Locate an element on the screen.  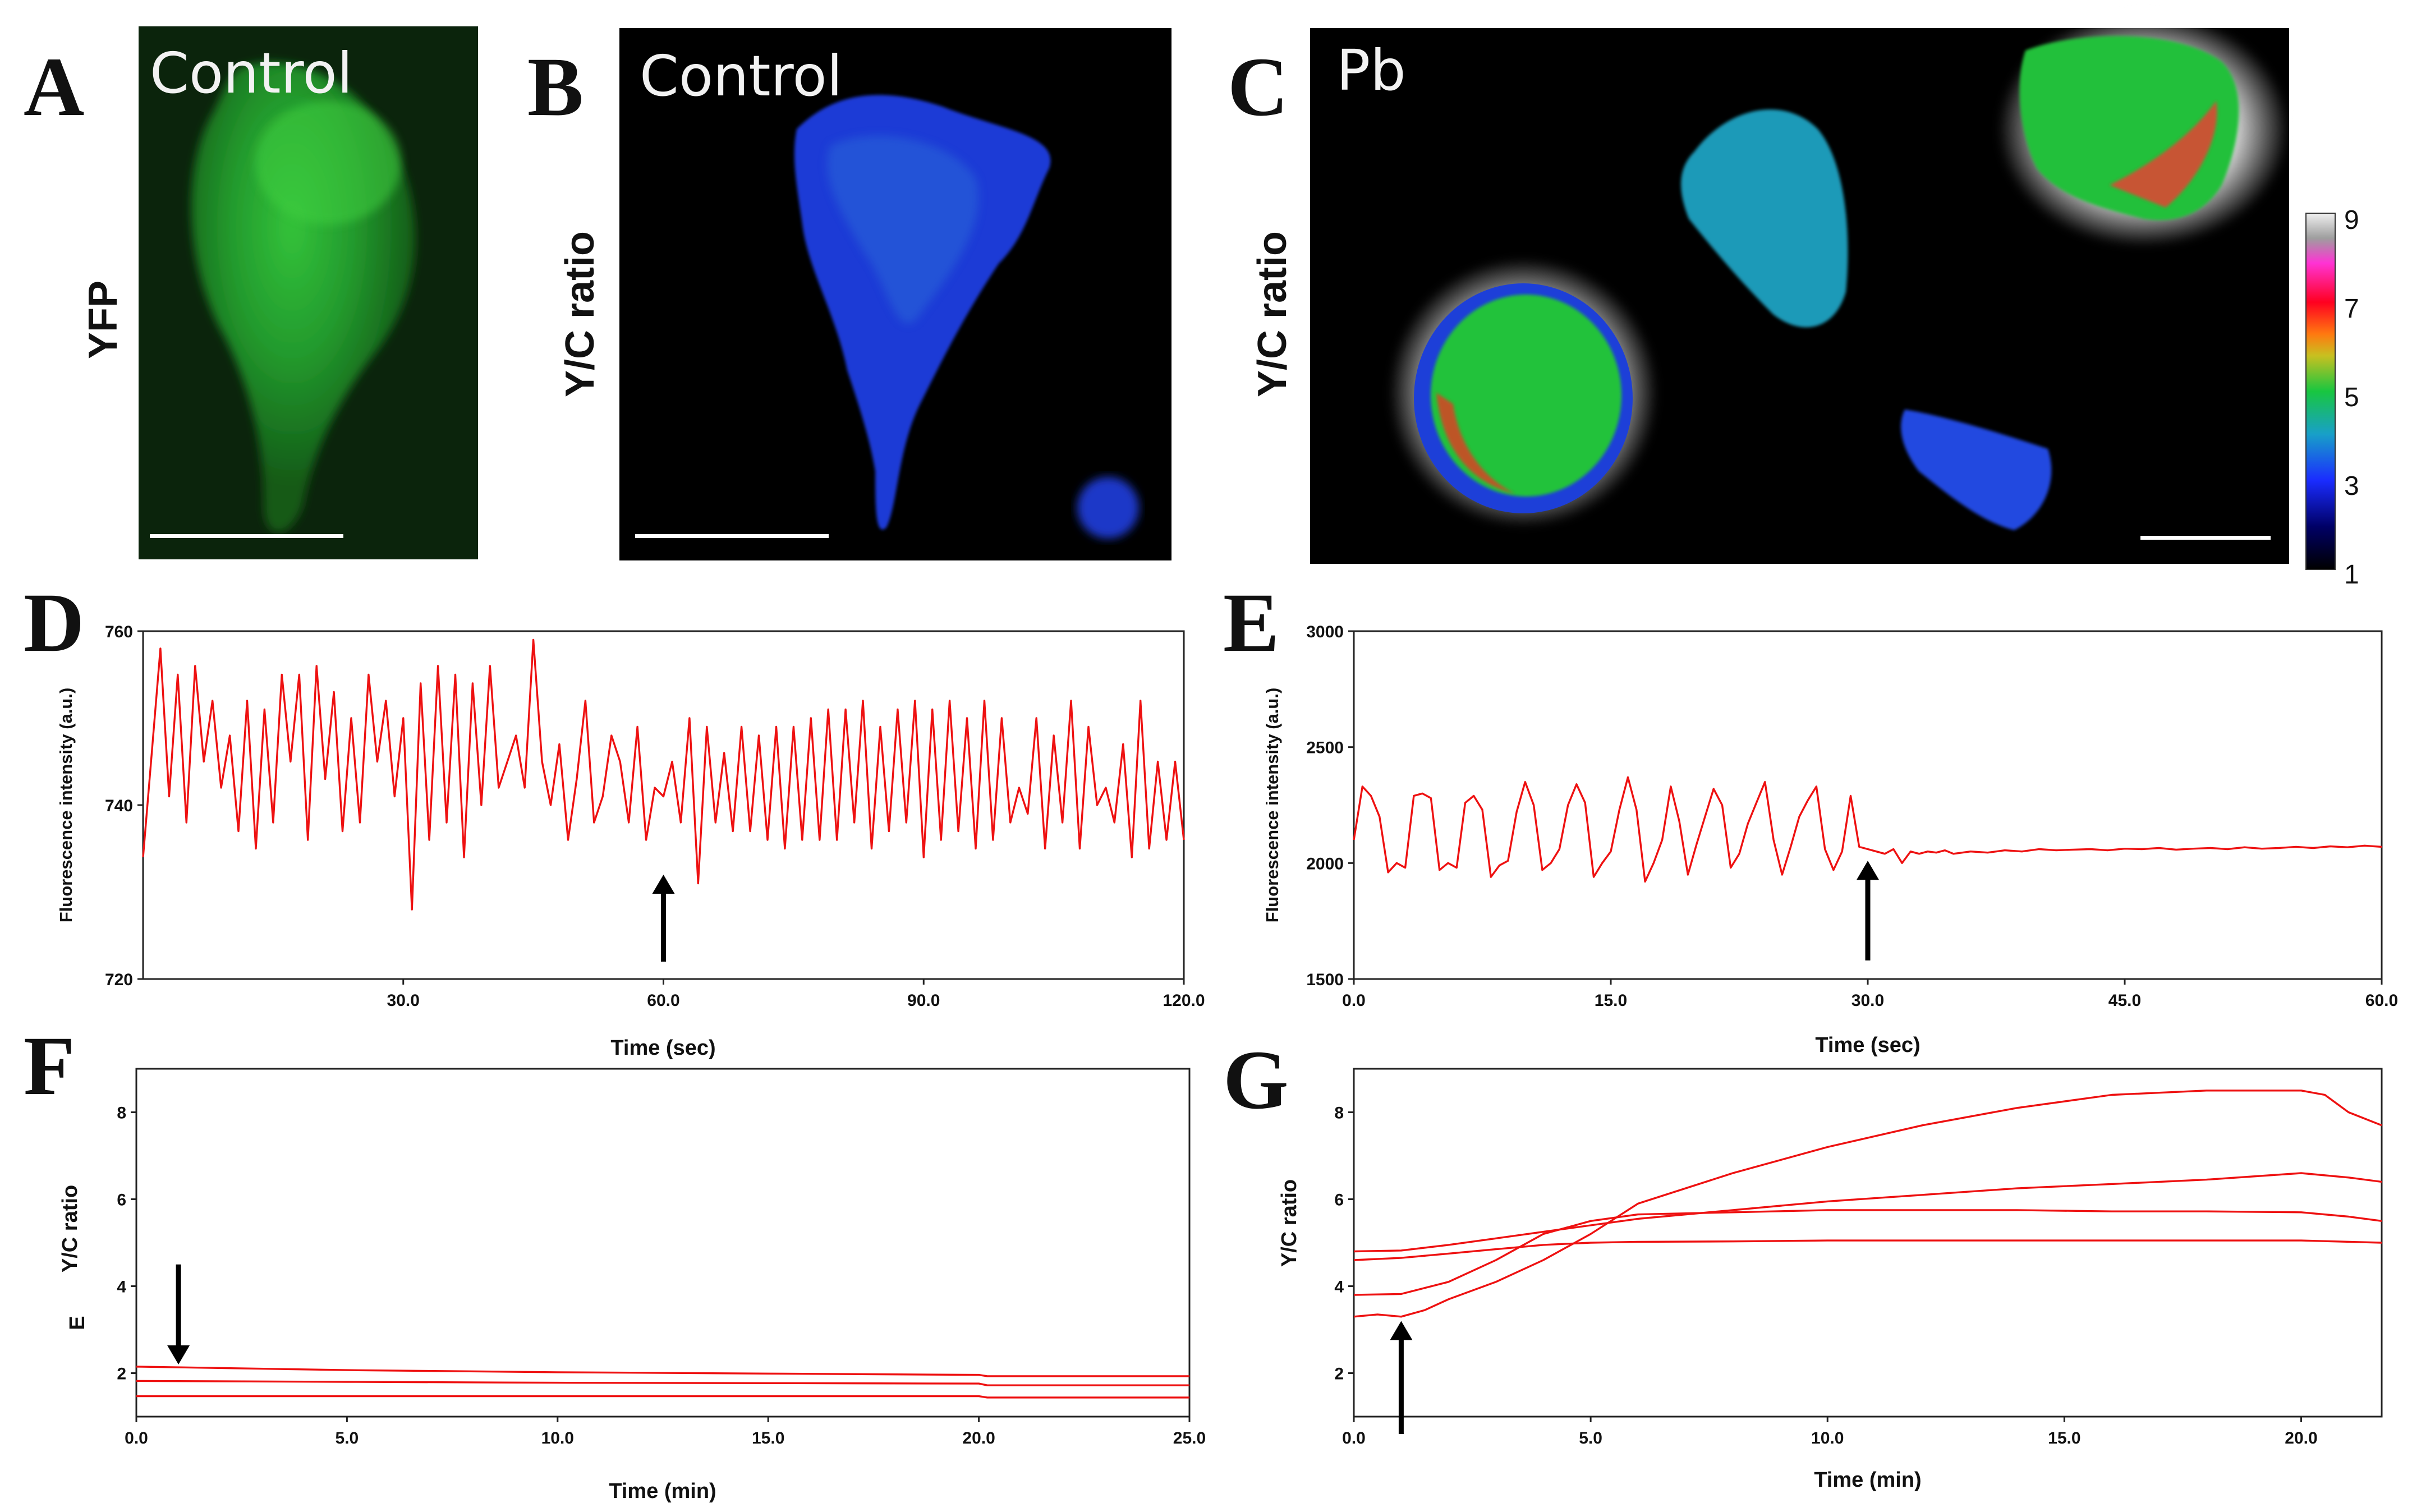
panel-letter-f: F is located at coordinates (49, 1066).